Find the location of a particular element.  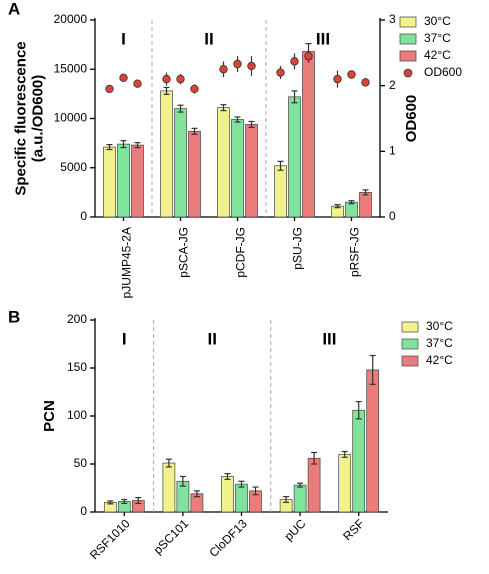

panel-label: B is located at coordinates (14, 316).